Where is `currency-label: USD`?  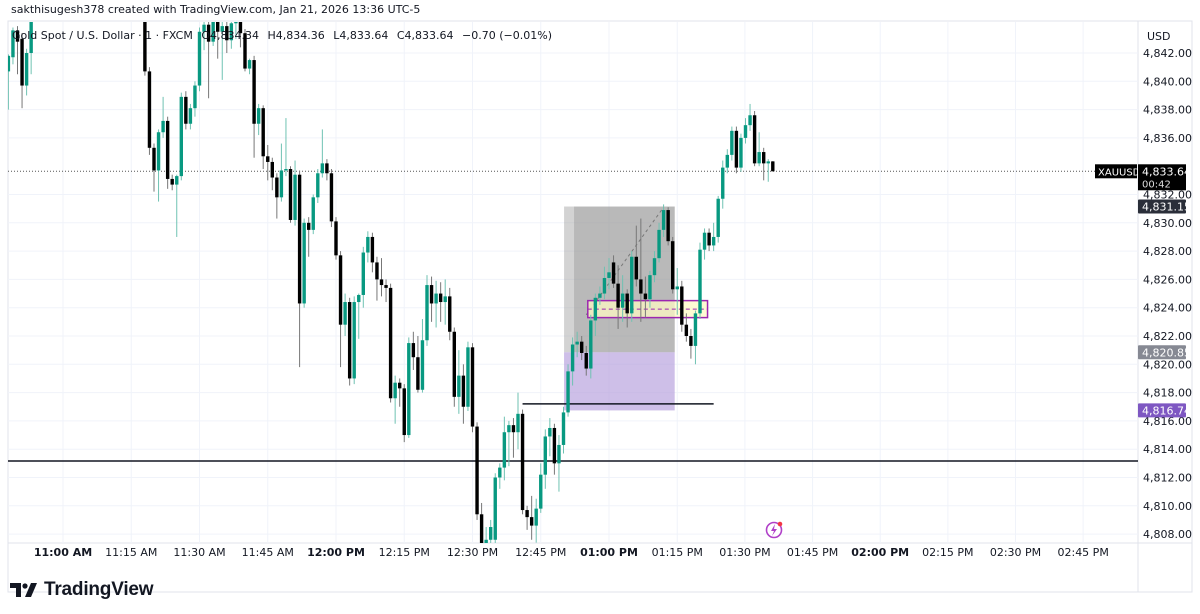 currency-label: USD is located at coordinates (1159, 36).